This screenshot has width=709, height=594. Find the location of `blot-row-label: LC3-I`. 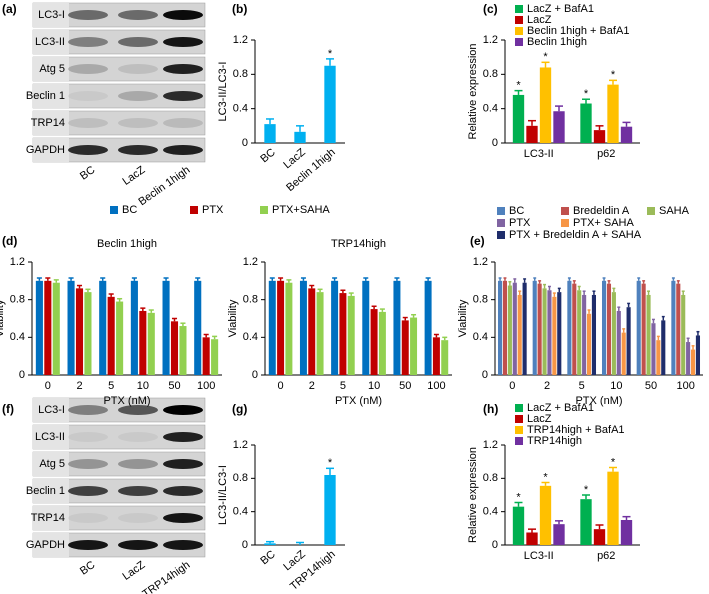

blot-row-label: LC3-I is located at coordinates (51, 15).